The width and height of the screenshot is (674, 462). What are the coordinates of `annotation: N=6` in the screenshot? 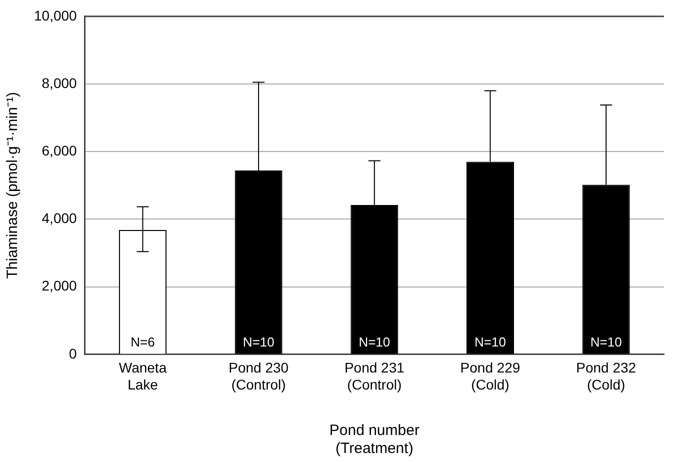 It's located at (142, 342).